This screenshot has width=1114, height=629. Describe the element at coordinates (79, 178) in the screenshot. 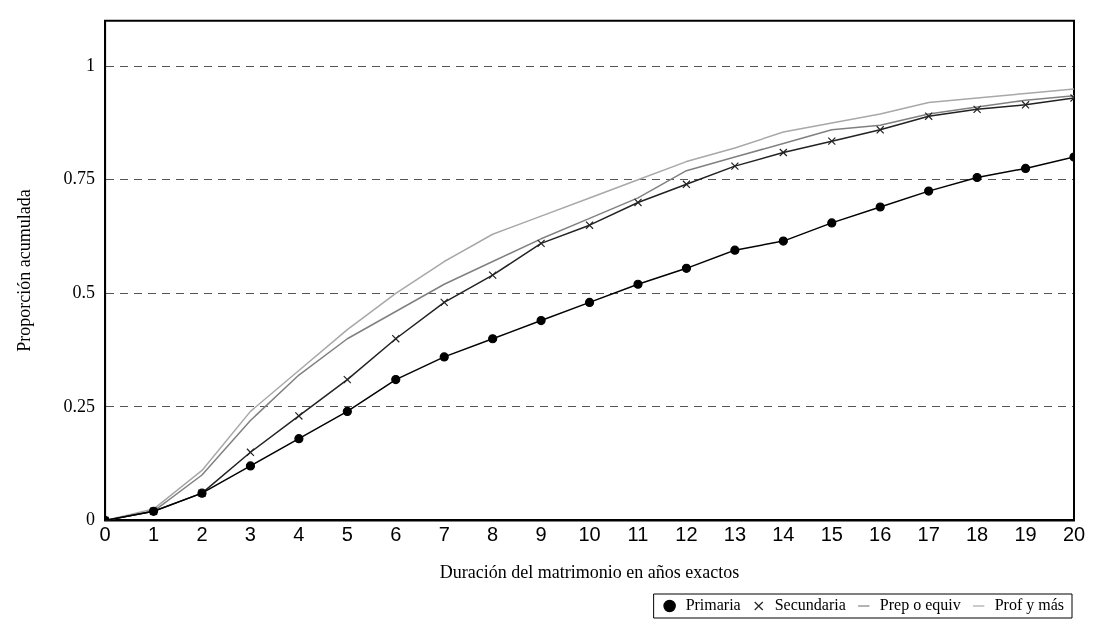

I see `y-tick-label: 0.75` at that location.